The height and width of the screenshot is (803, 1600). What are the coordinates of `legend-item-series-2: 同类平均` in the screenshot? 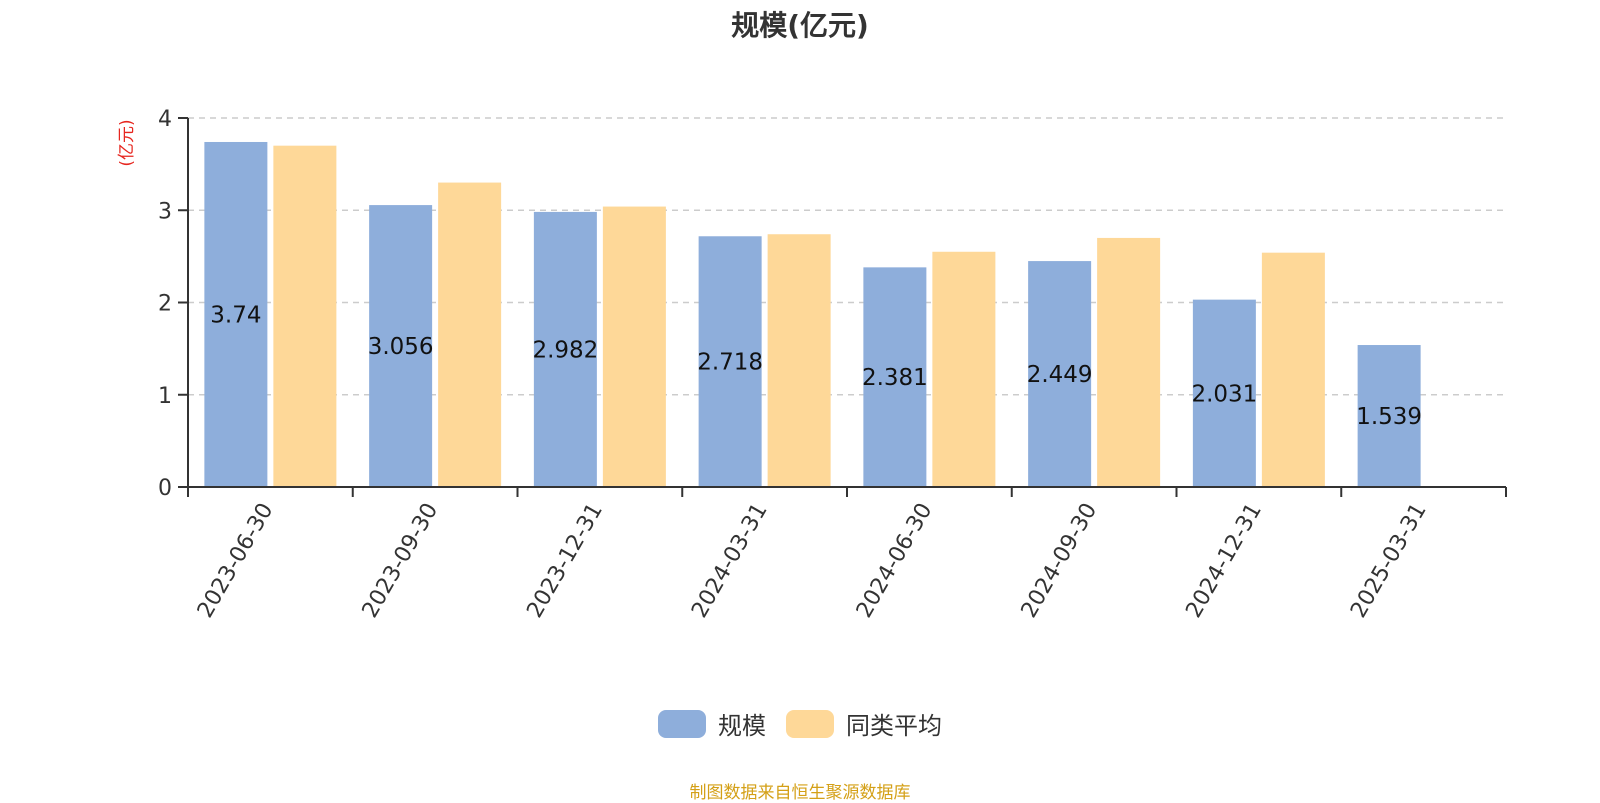 It's located at (864, 723).